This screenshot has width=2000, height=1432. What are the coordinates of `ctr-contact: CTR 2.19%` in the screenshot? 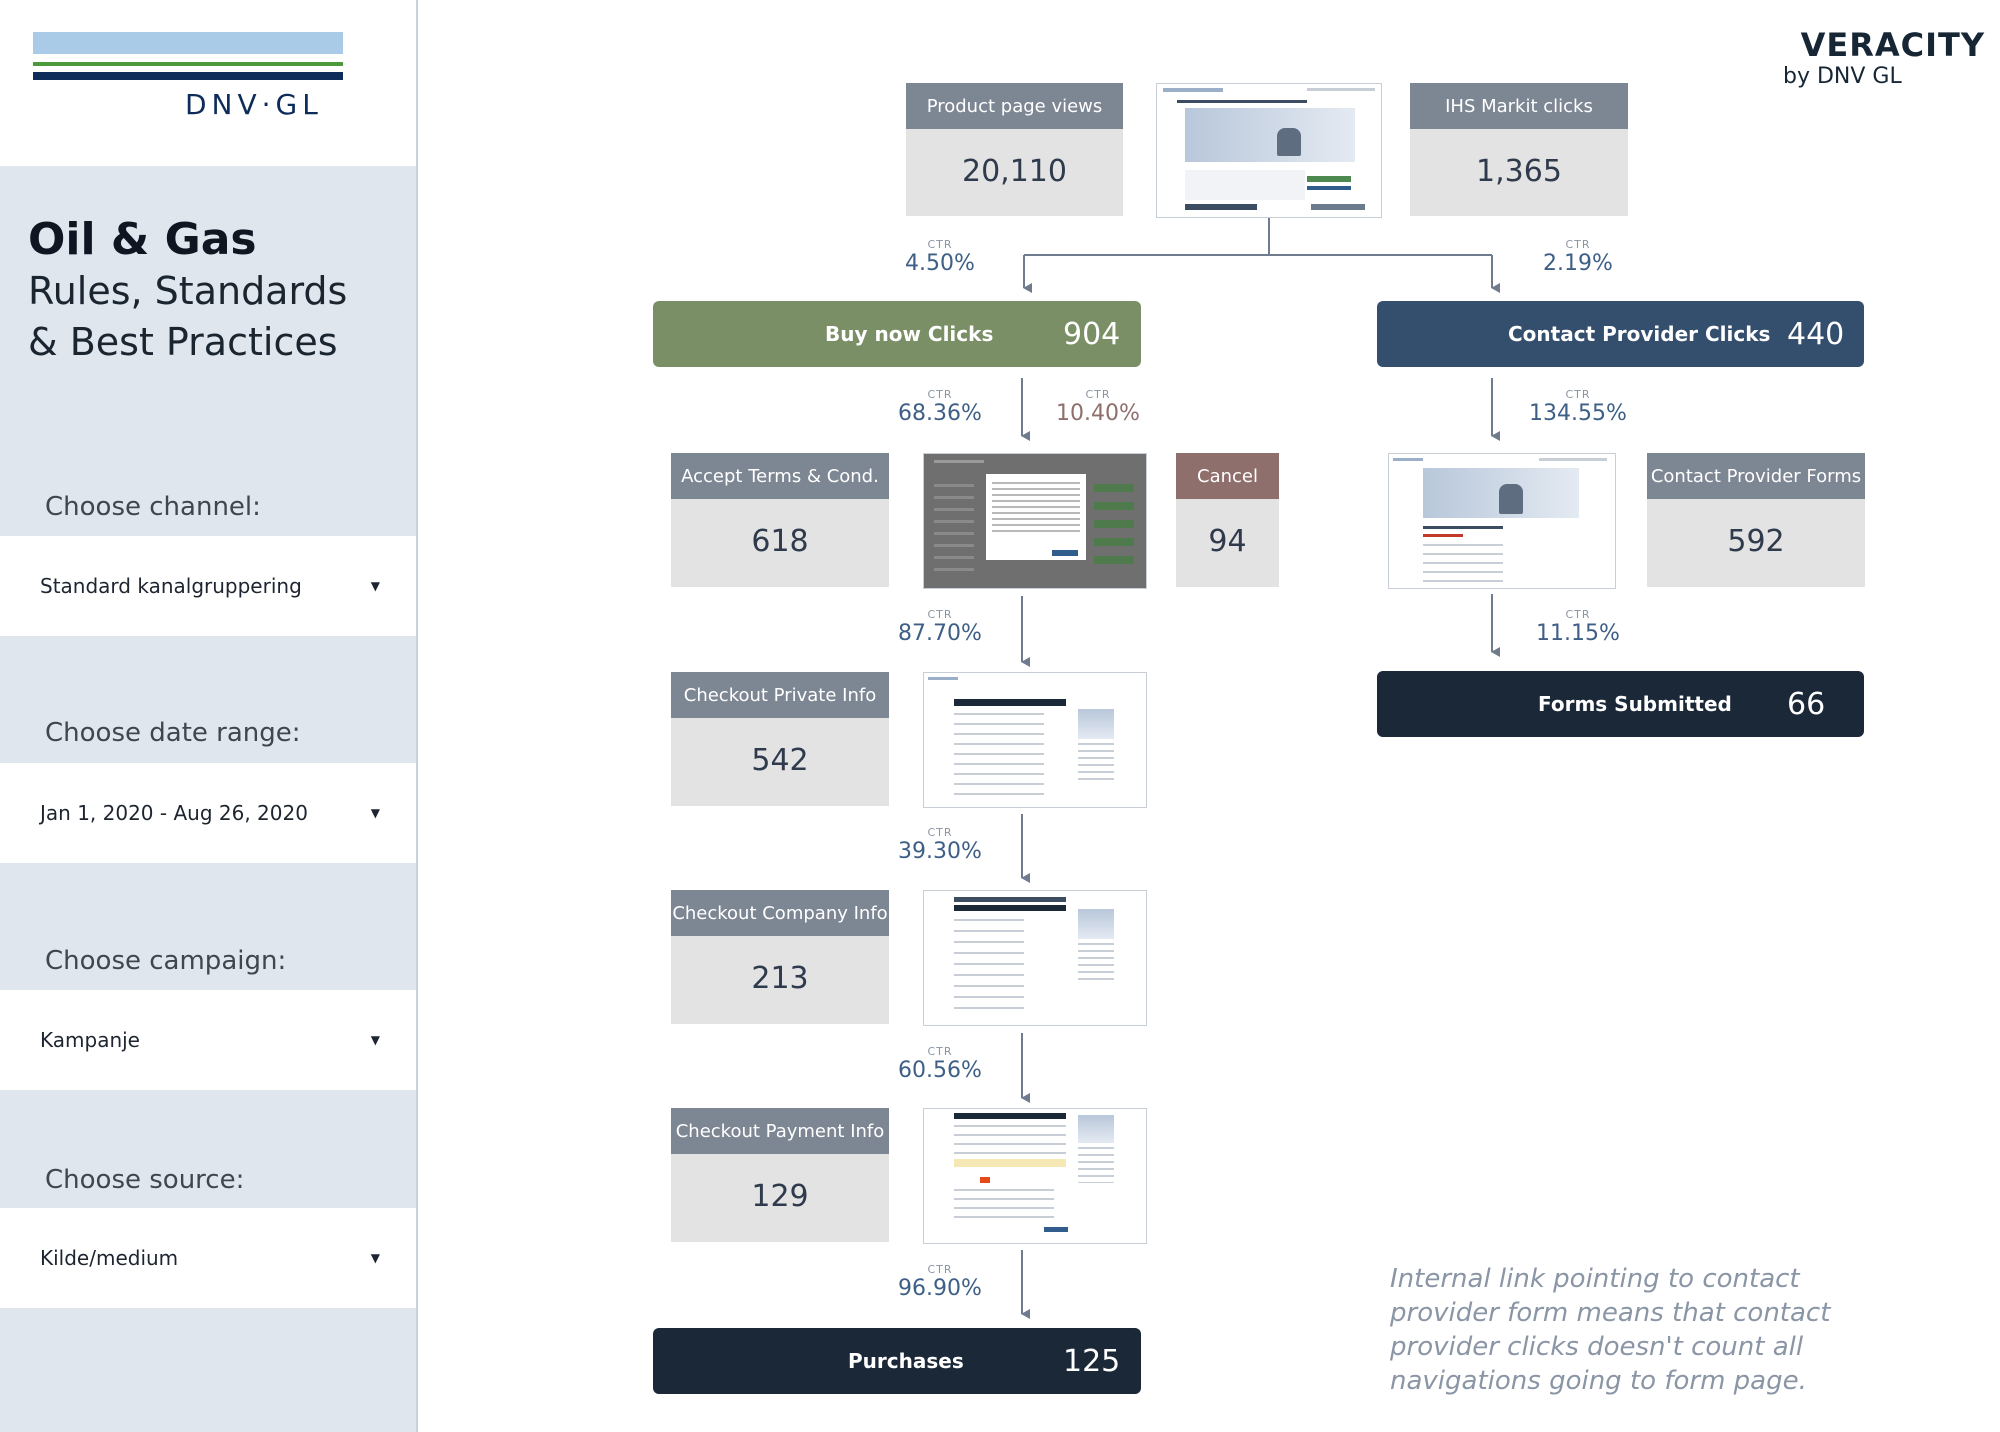 It's located at (1578, 257).